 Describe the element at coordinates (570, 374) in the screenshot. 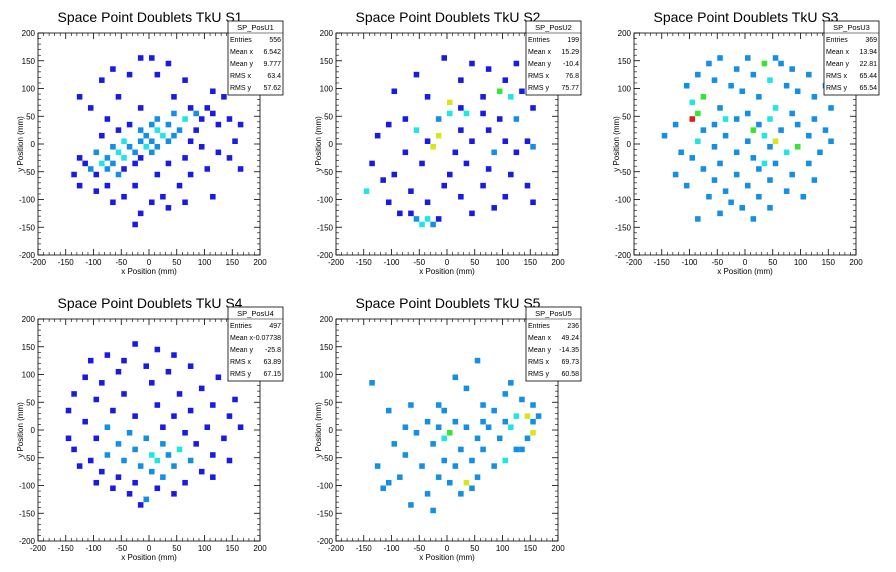

I see `stats-row-value: 60.58` at that location.